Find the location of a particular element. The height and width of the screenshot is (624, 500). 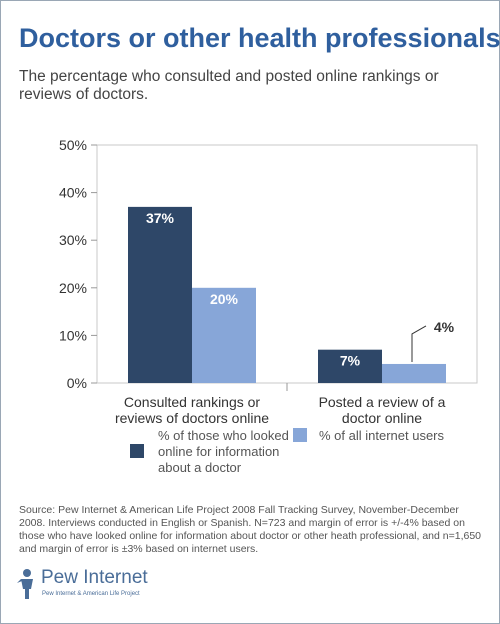

legend-line: % of those who looked is located at coordinates (223, 435).